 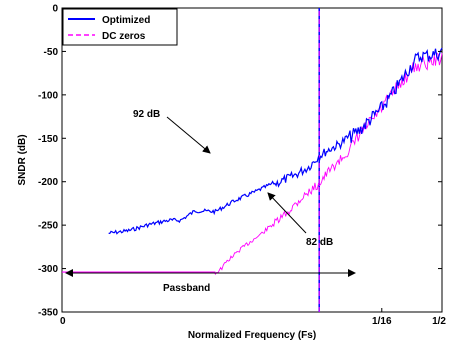 I want to click on y-tick-label: -100, so click(x=48, y=95).